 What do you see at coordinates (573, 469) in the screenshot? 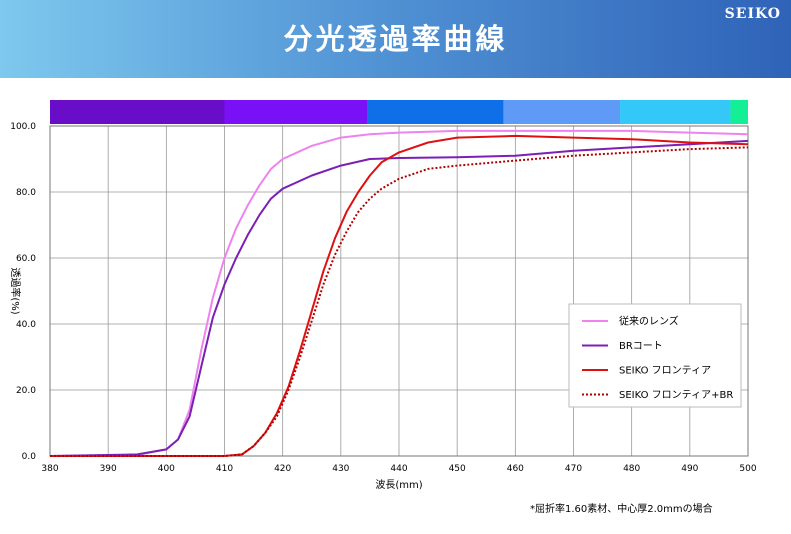
I see `x-tick-label: 470` at bounding box center [573, 469].